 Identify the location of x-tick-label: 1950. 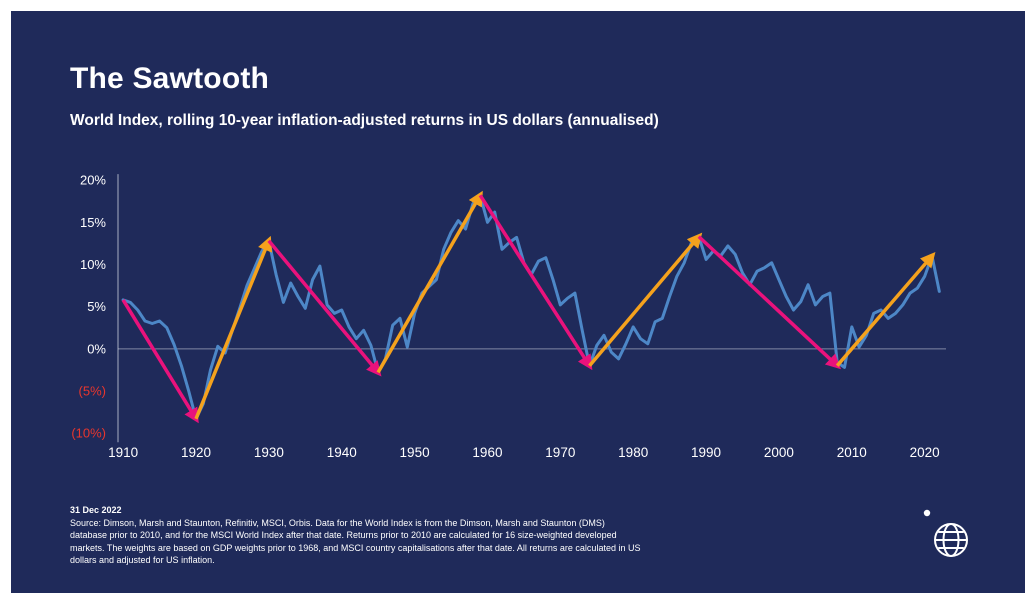
(415, 452).